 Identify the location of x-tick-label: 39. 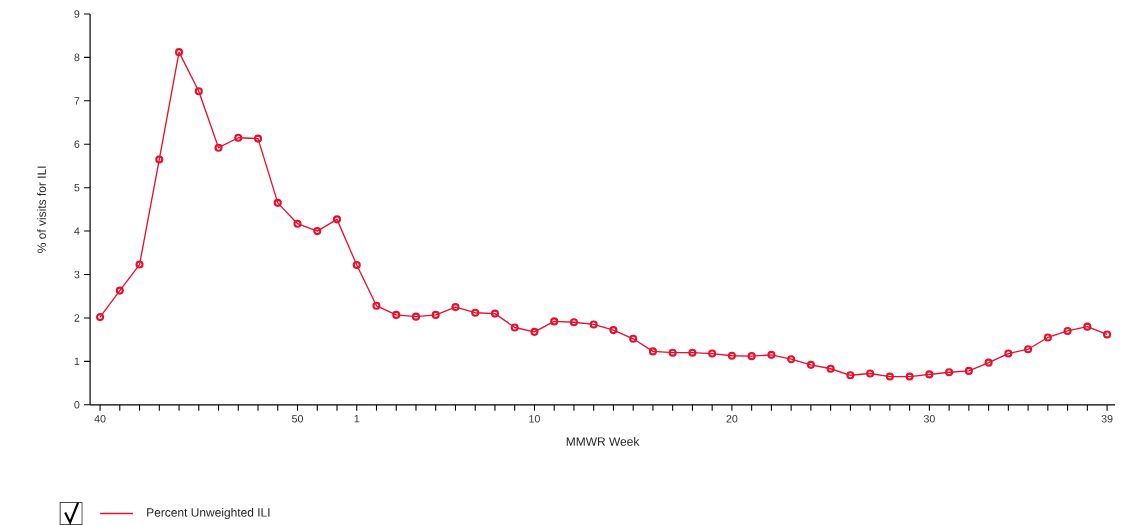
(1107, 418).